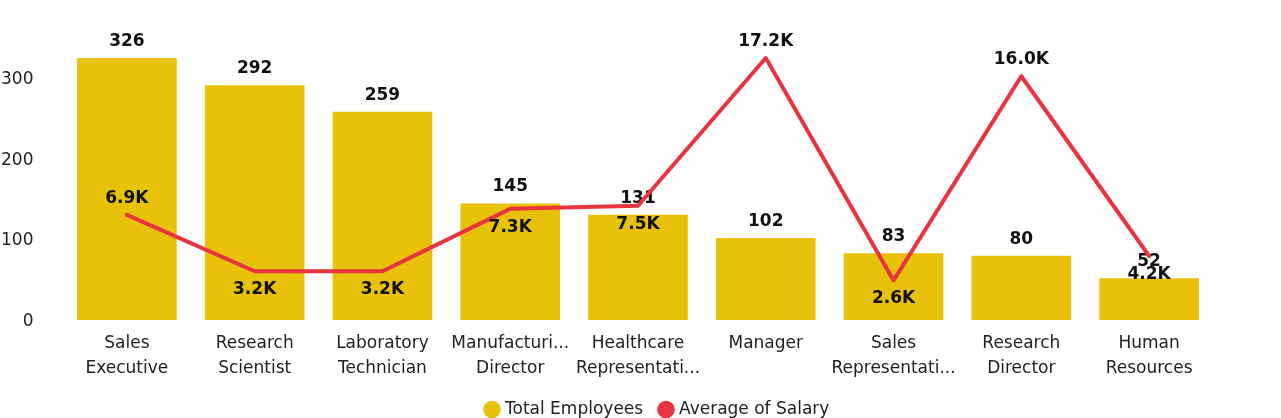 The width and height of the screenshot is (1281, 418). I want to click on legend-label: Total Employees, so click(574, 408).